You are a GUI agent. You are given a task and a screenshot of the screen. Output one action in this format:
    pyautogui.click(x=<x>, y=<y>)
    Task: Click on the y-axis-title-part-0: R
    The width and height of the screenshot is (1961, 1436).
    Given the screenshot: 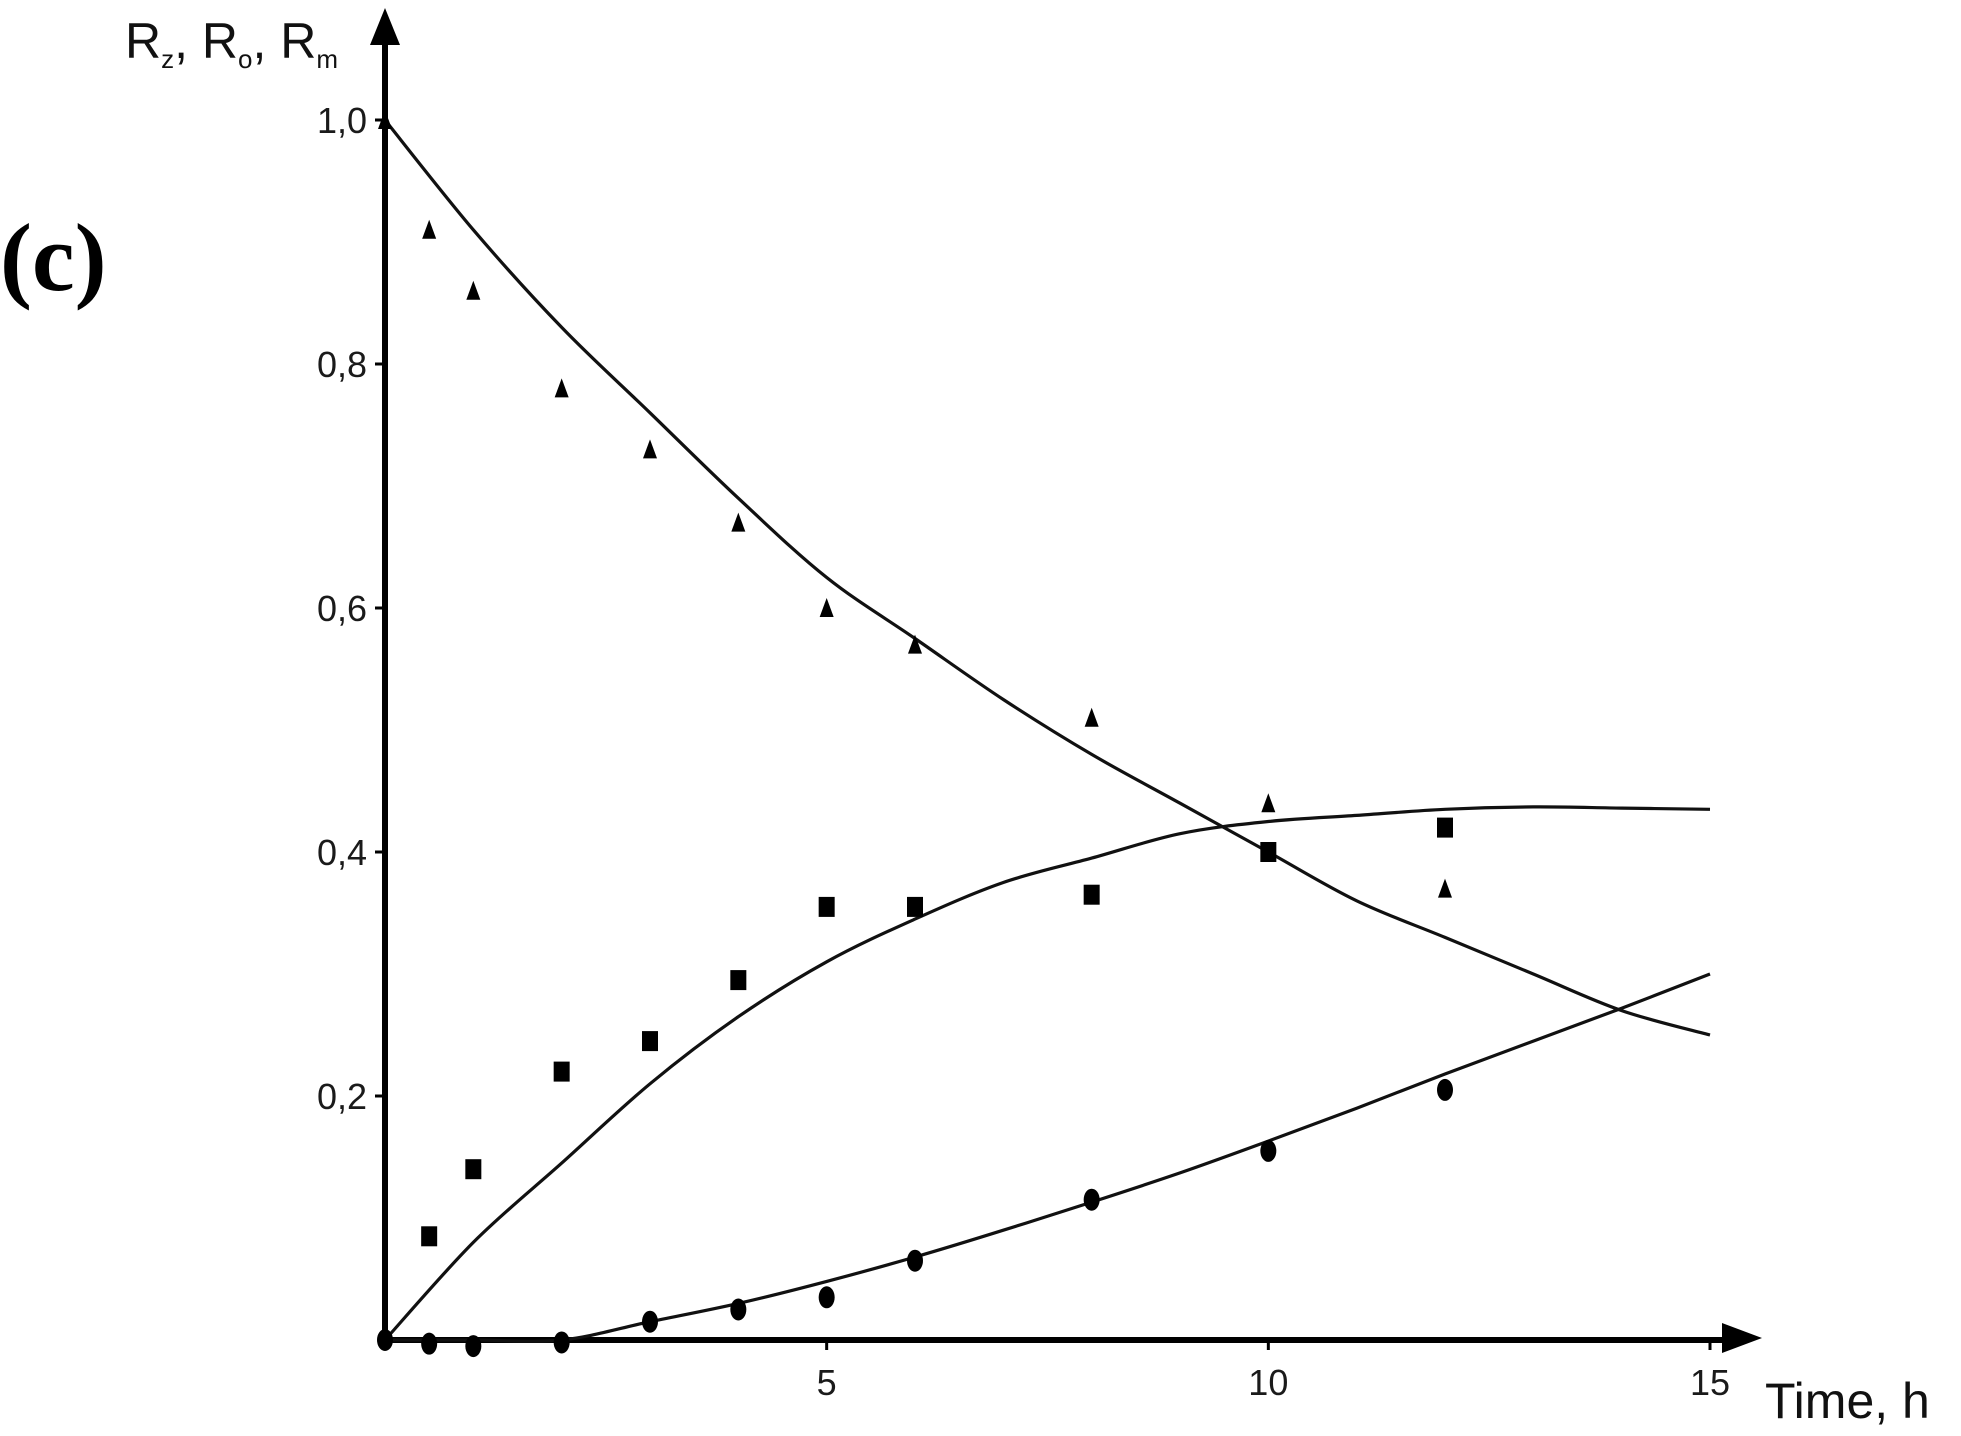 What is the action you would take?
    pyautogui.click(x=143, y=41)
    